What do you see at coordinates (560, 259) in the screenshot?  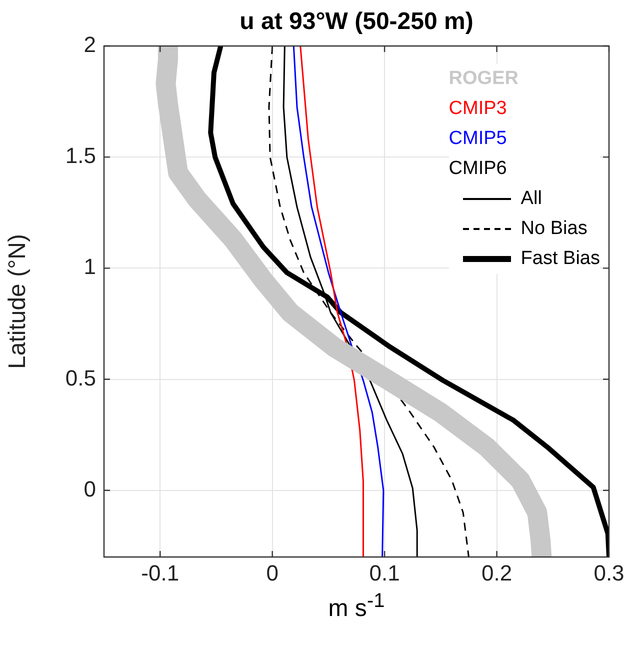 I see `legend-label: Fast Bias` at bounding box center [560, 259].